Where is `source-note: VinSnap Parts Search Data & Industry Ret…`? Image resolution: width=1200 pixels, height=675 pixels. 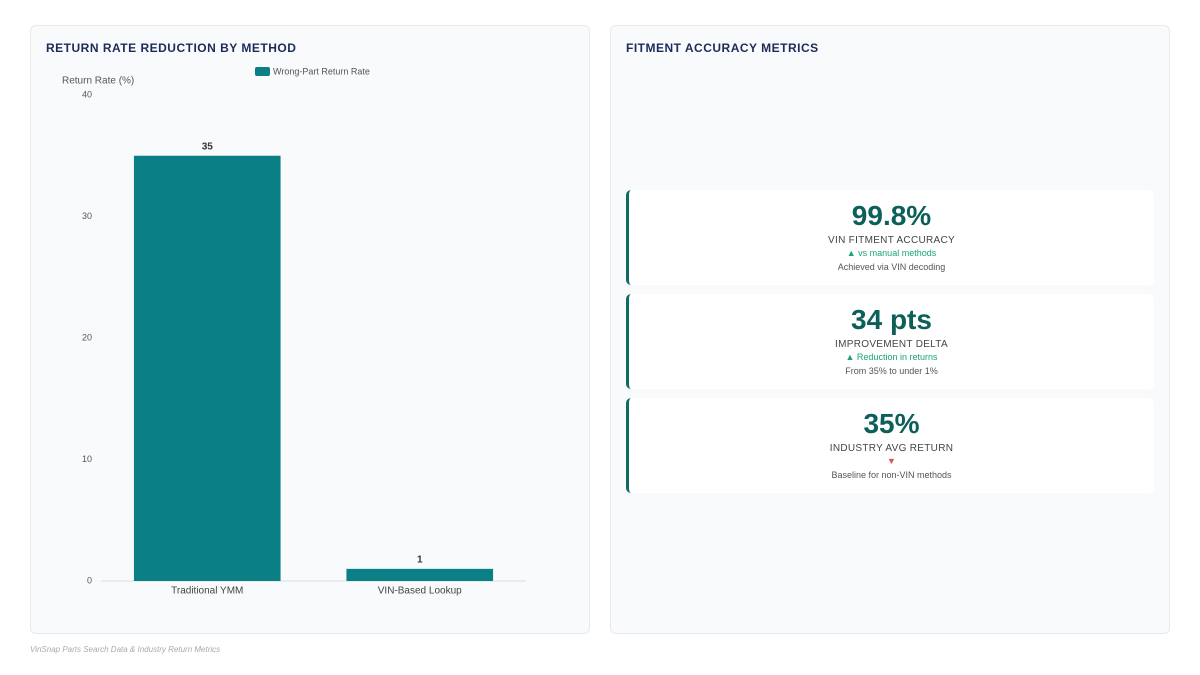
source-note: VinSnap Parts Search Data & Industry Ret… is located at coordinates (125, 649).